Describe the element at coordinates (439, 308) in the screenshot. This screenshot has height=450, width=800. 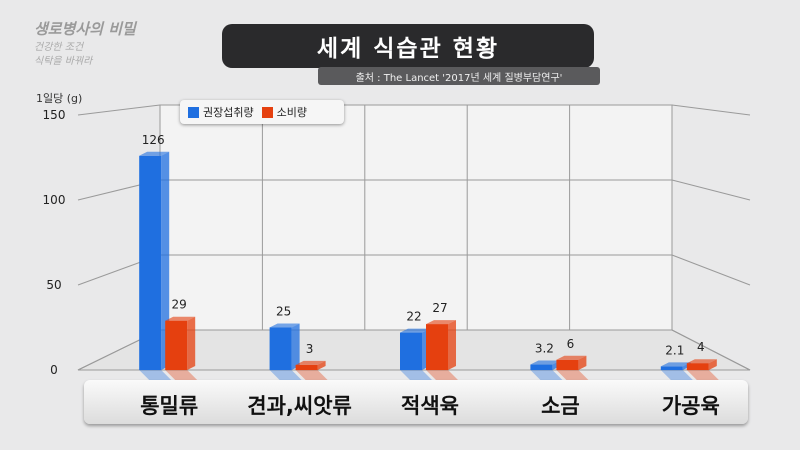
I see `bar-value-label: 27` at that location.